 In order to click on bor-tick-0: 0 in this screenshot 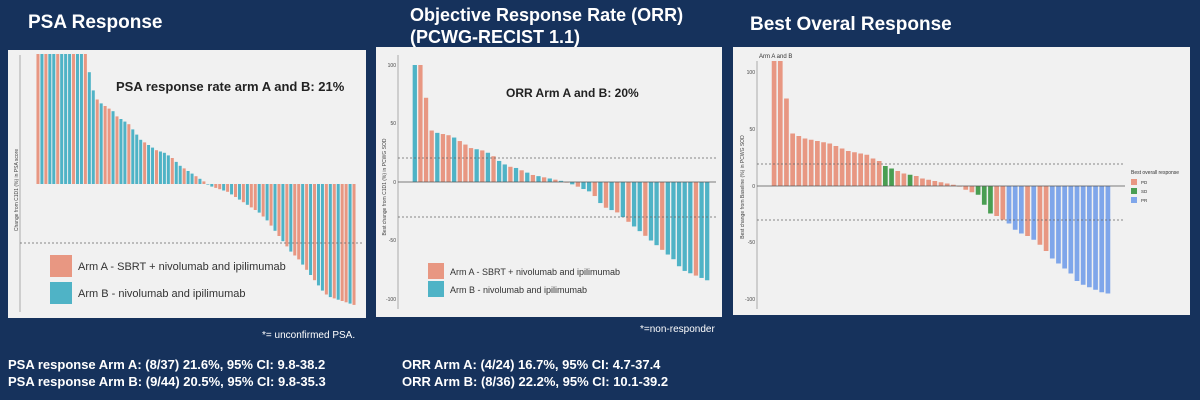, I will do `click(753, 187)`.